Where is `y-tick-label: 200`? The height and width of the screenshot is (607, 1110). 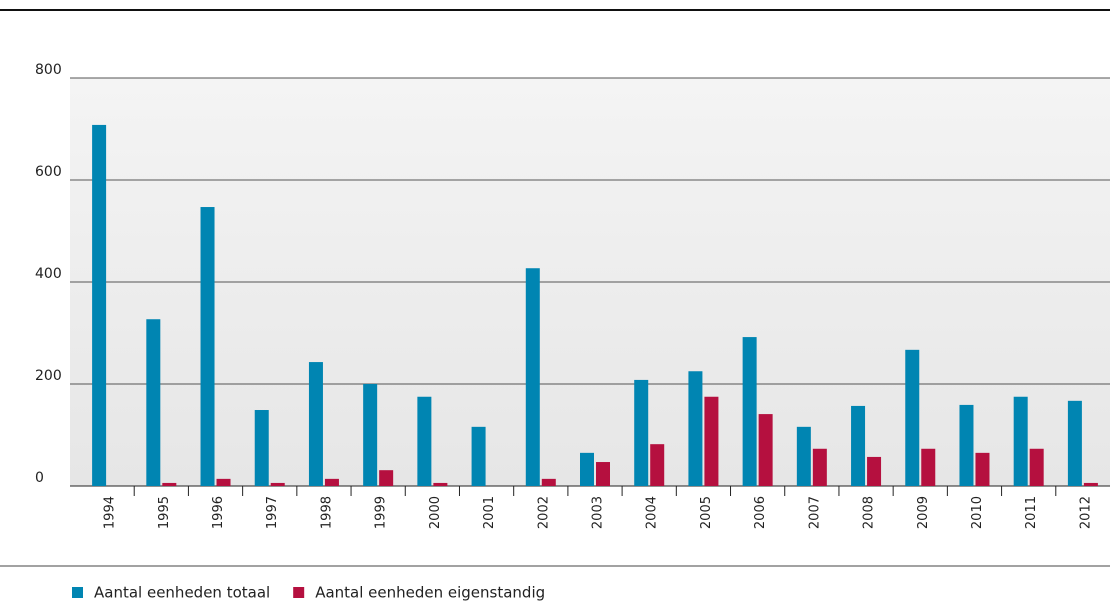
y-tick-label: 200 is located at coordinates (48, 376).